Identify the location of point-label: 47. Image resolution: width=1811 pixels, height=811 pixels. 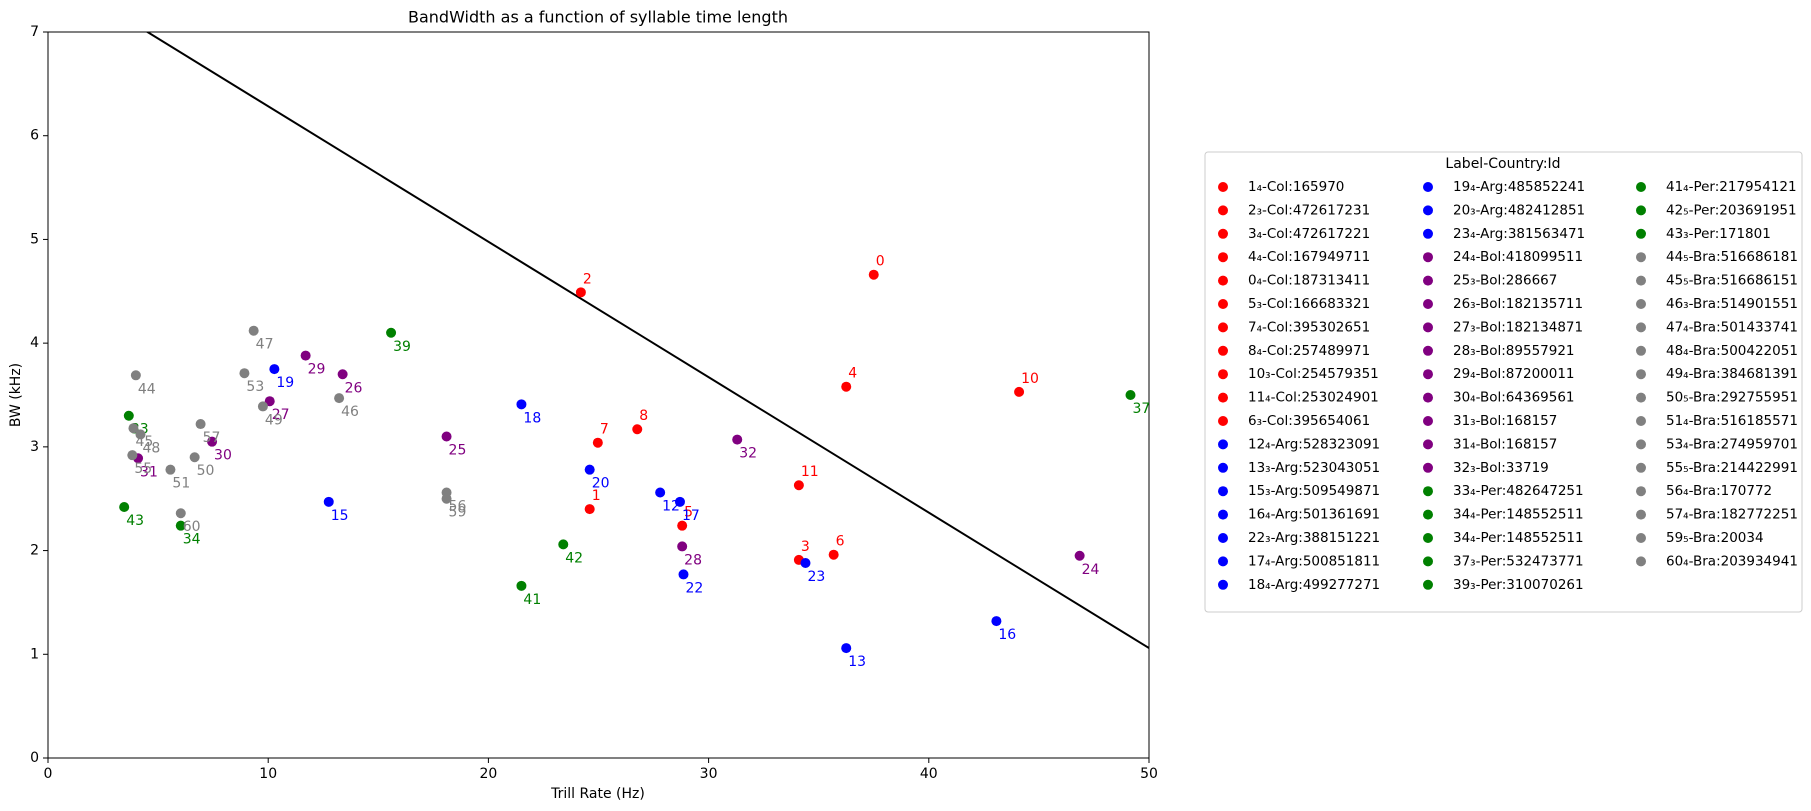
(265, 345).